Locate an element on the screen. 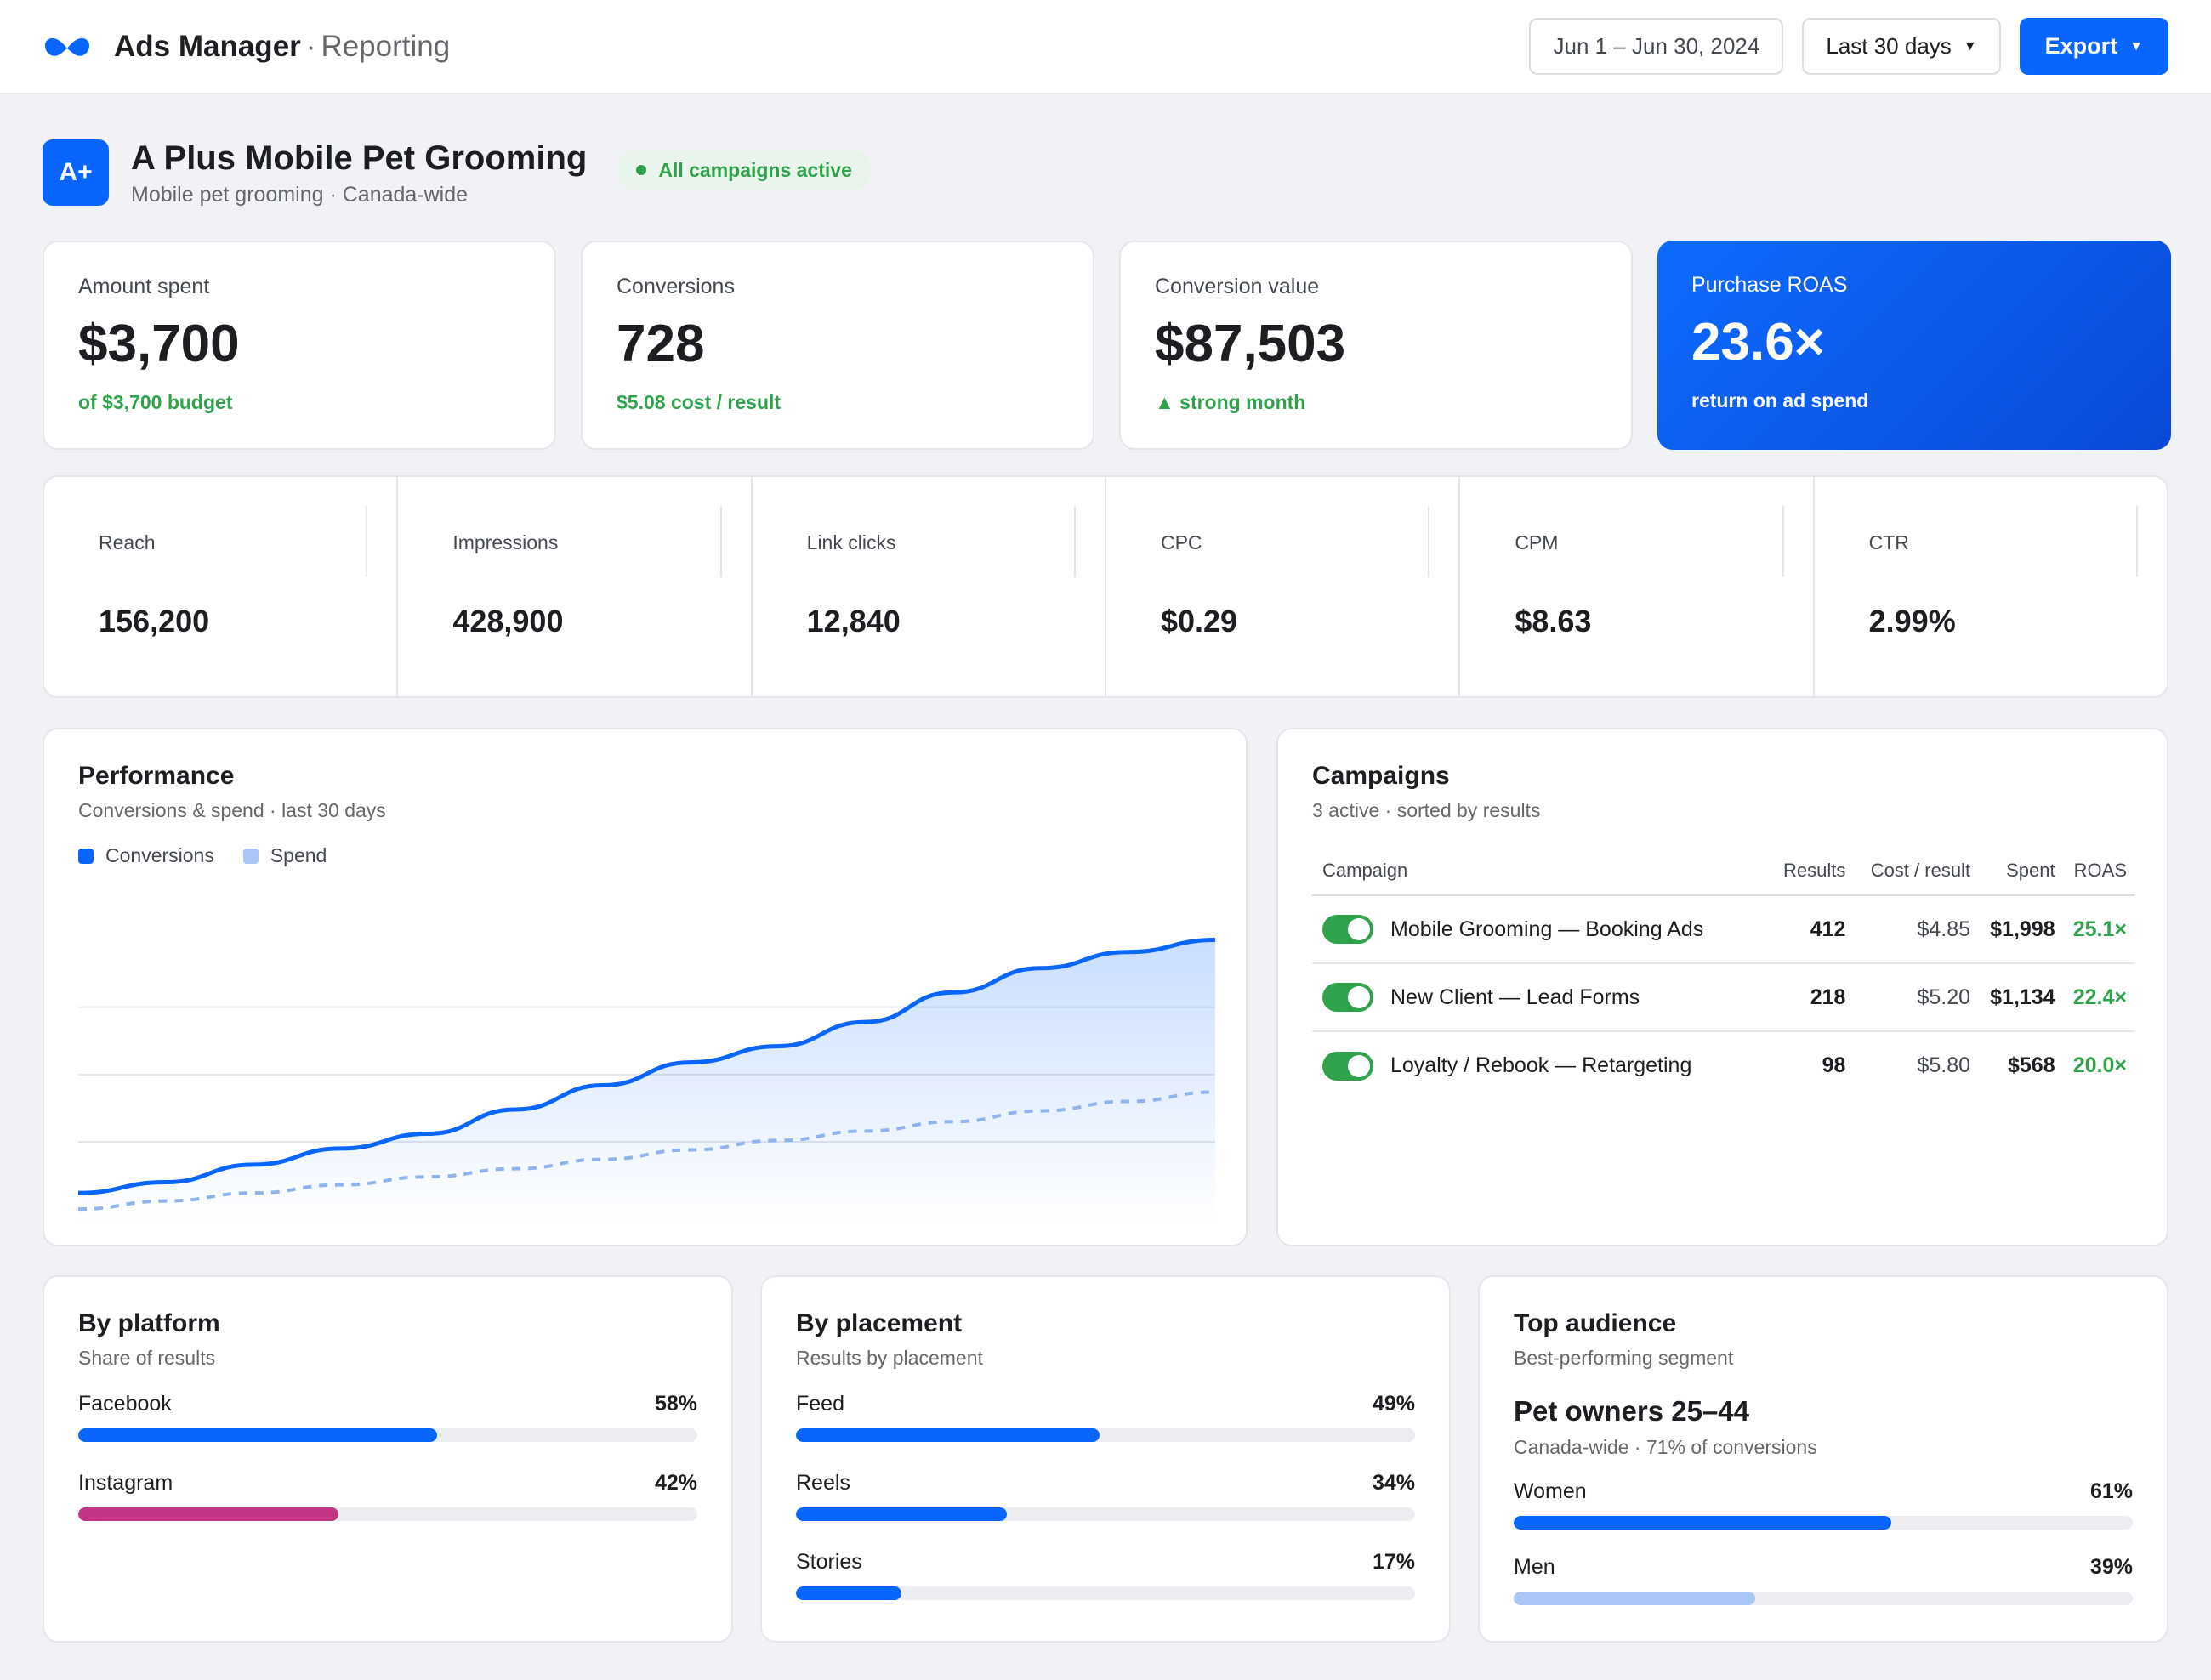 This screenshot has width=2211, height=1680. export-button: Export ▼ is located at coordinates (2093, 46).